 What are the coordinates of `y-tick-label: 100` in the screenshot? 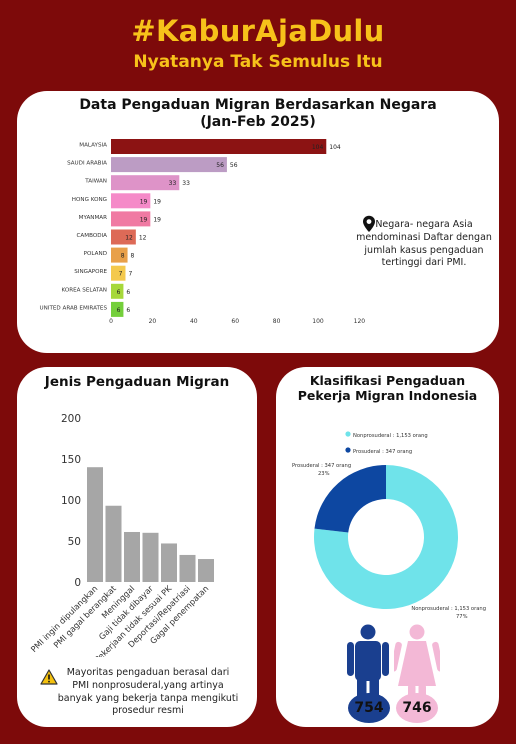 It's located at (71, 501).